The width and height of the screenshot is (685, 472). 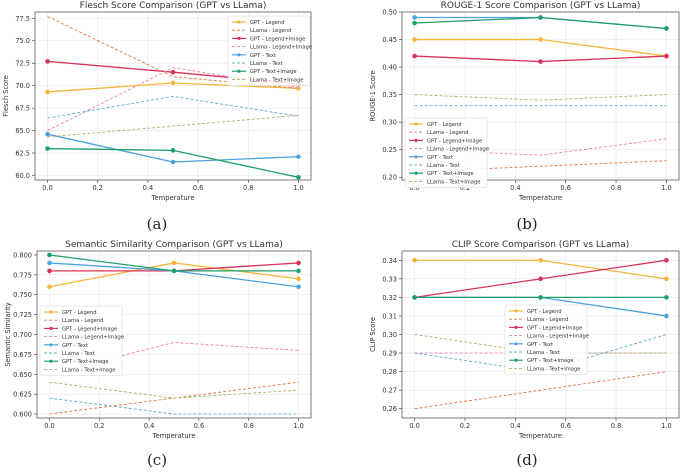 I want to click on semantic-legend-label: LLama - Text, so click(x=78, y=354).